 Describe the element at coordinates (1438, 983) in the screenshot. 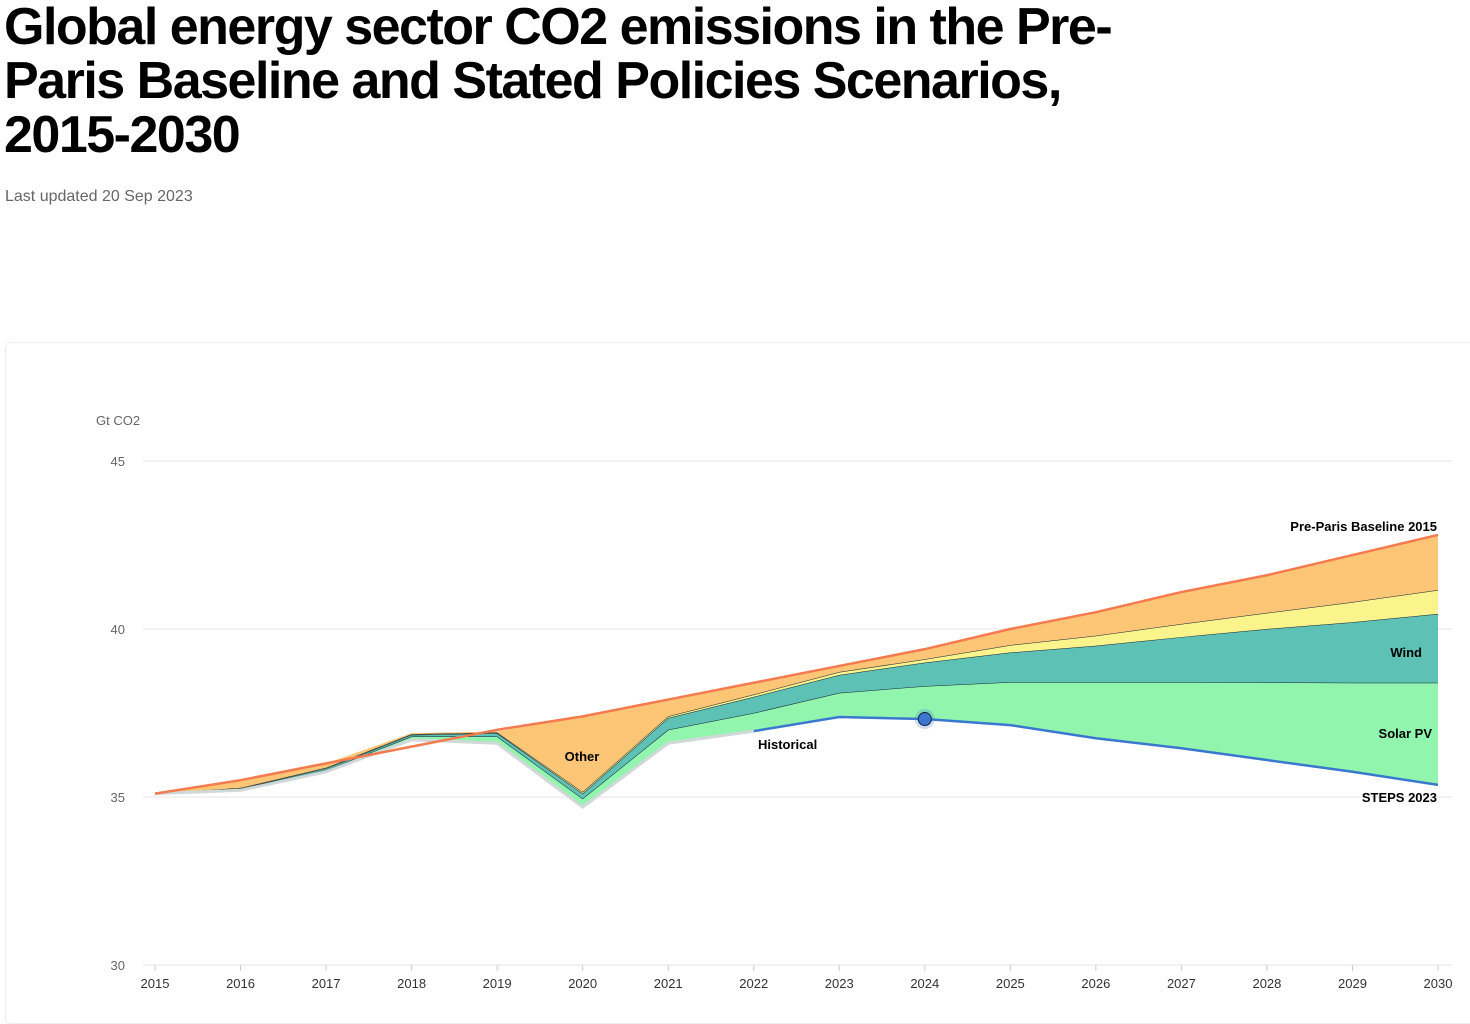

I see `x-tick-label: 2030` at that location.